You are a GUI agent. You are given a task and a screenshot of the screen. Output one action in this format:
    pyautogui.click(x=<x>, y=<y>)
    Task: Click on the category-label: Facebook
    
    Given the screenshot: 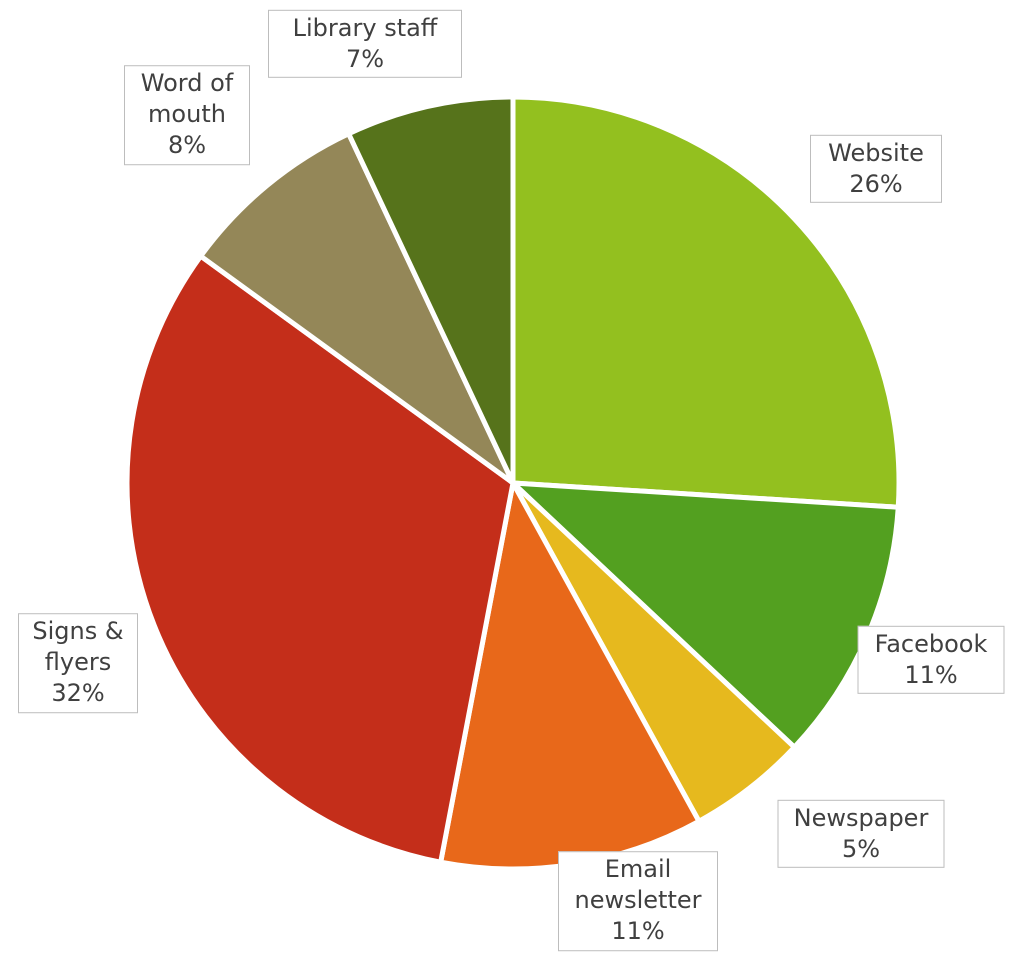 What is the action you would take?
    pyautogui.click(x=931, y=643)
    